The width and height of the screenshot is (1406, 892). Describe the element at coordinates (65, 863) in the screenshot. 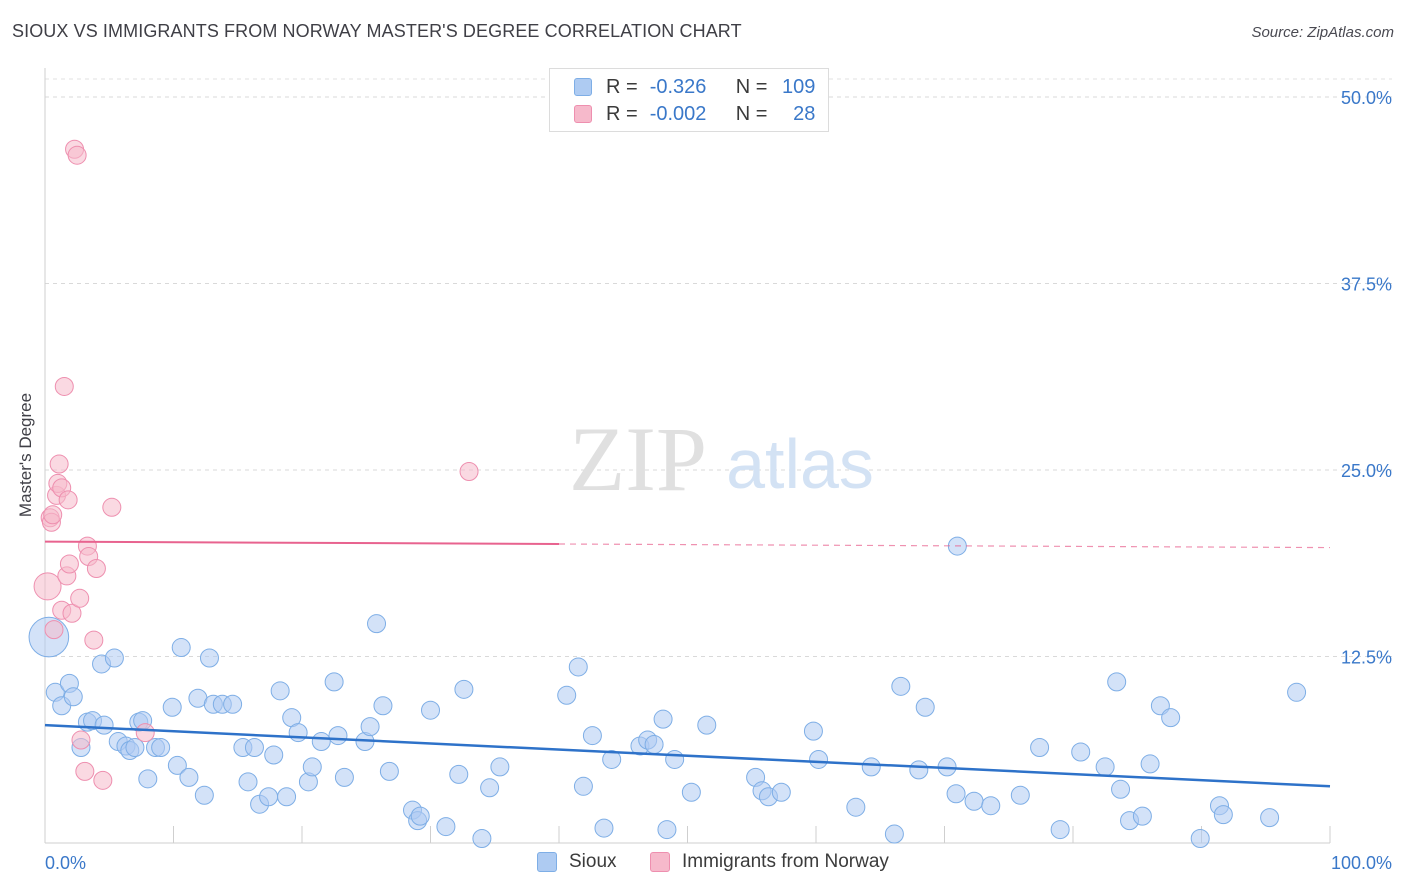

I see `x-tick-label: 0.0%` at that location.